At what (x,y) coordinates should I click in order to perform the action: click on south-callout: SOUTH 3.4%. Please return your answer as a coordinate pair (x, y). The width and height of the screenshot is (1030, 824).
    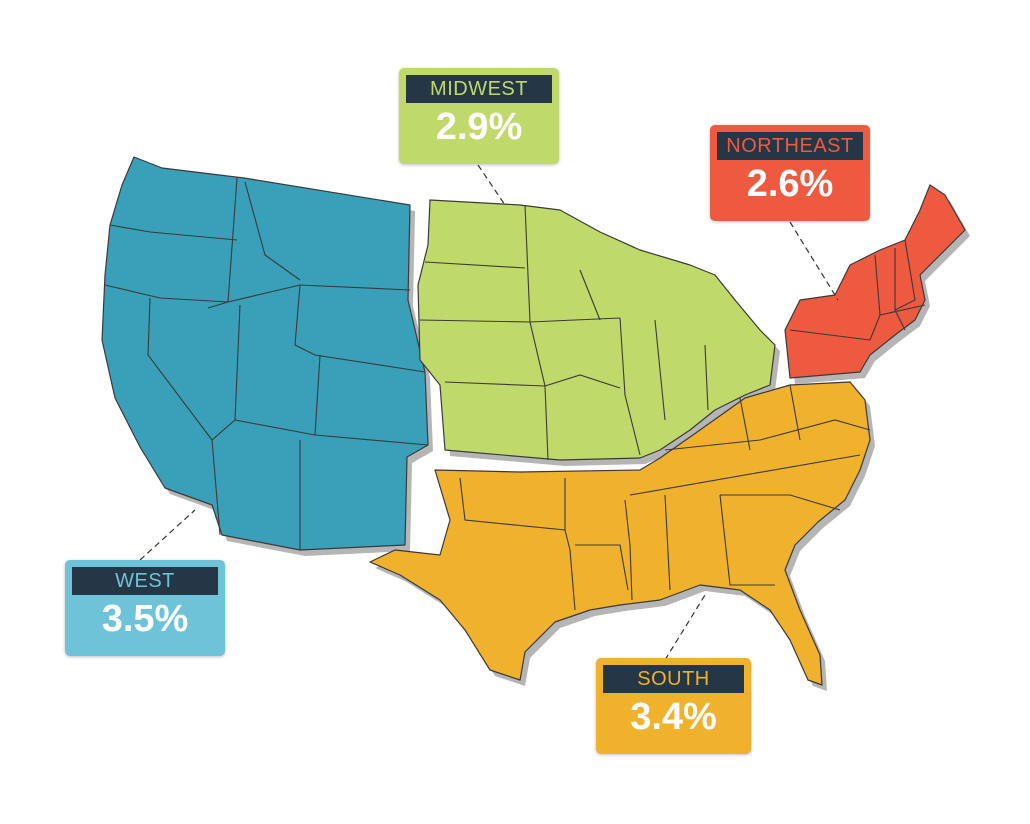
    Looking at the image, I should click on (673, 706).